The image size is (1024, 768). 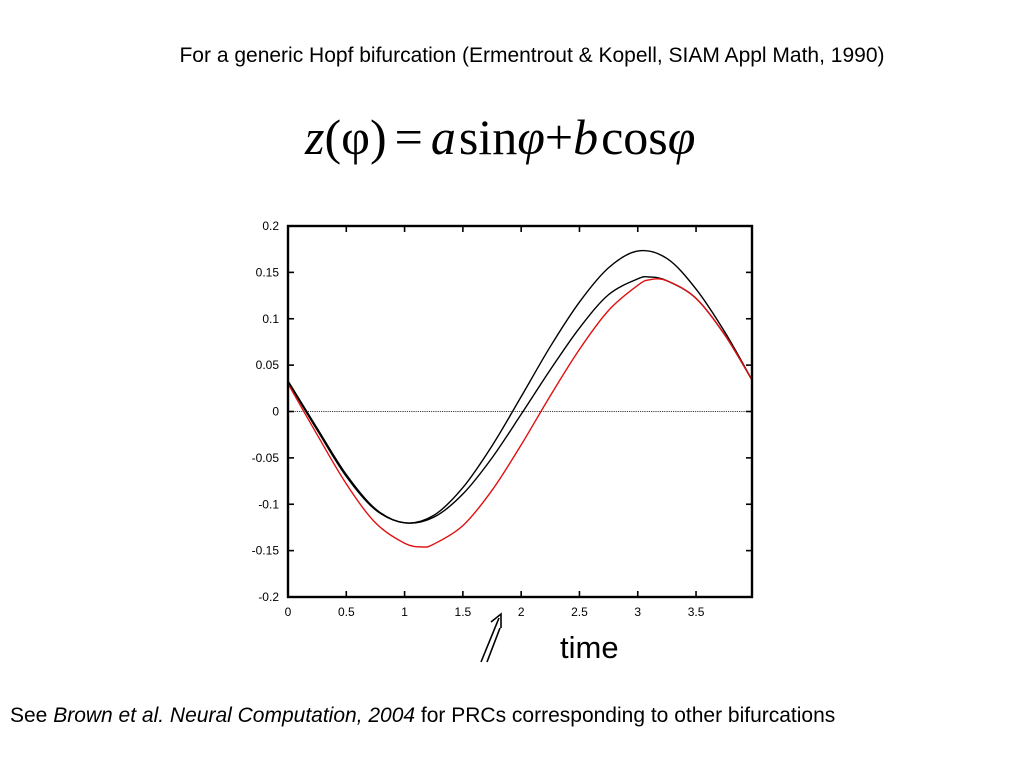 What do you see at coordinates (637, 612) in the screenshot?
I see `x-tick-label: 3` at bounding box center [637, 612].